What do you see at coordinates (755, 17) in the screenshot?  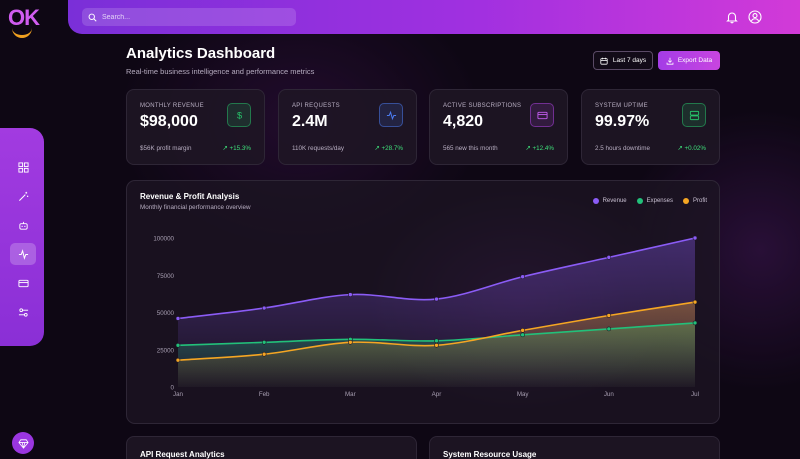 I see `user-avatar-icon` at bounding box center [755, 17].